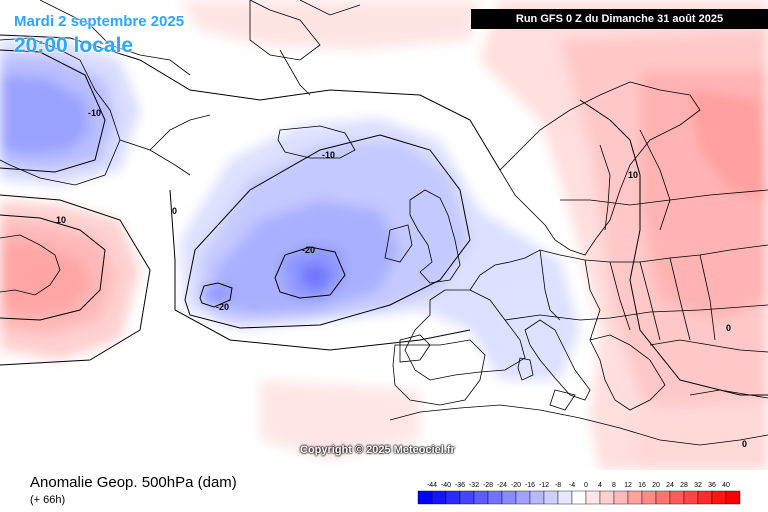 Image resolution: width=768 pixels, height=512 pixels. What do you see at coordinates (460, 485) in the screenshot?
I see `legend-tick-label: -36` at bounding box center [460, 485].